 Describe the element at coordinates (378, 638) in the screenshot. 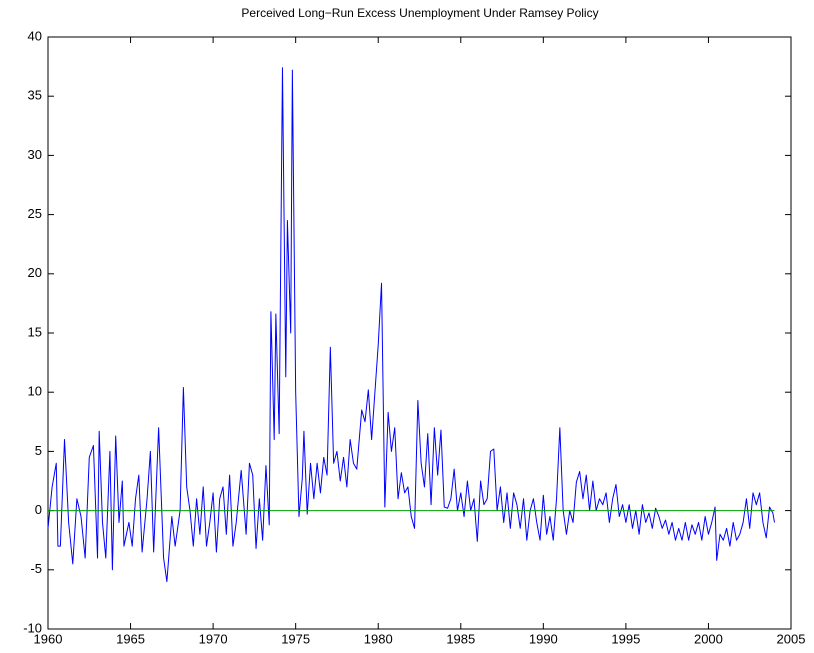

I see `x-tick-label: 1980` at that location.